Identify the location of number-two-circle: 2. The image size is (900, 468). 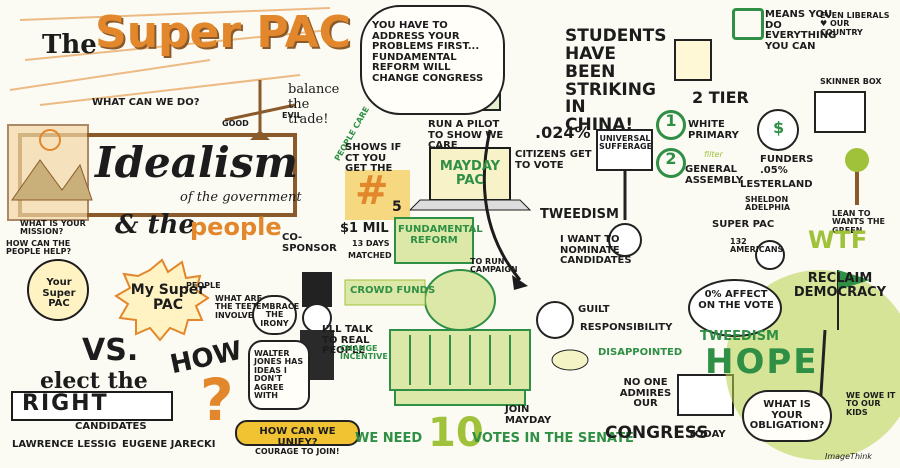
(671, 163).